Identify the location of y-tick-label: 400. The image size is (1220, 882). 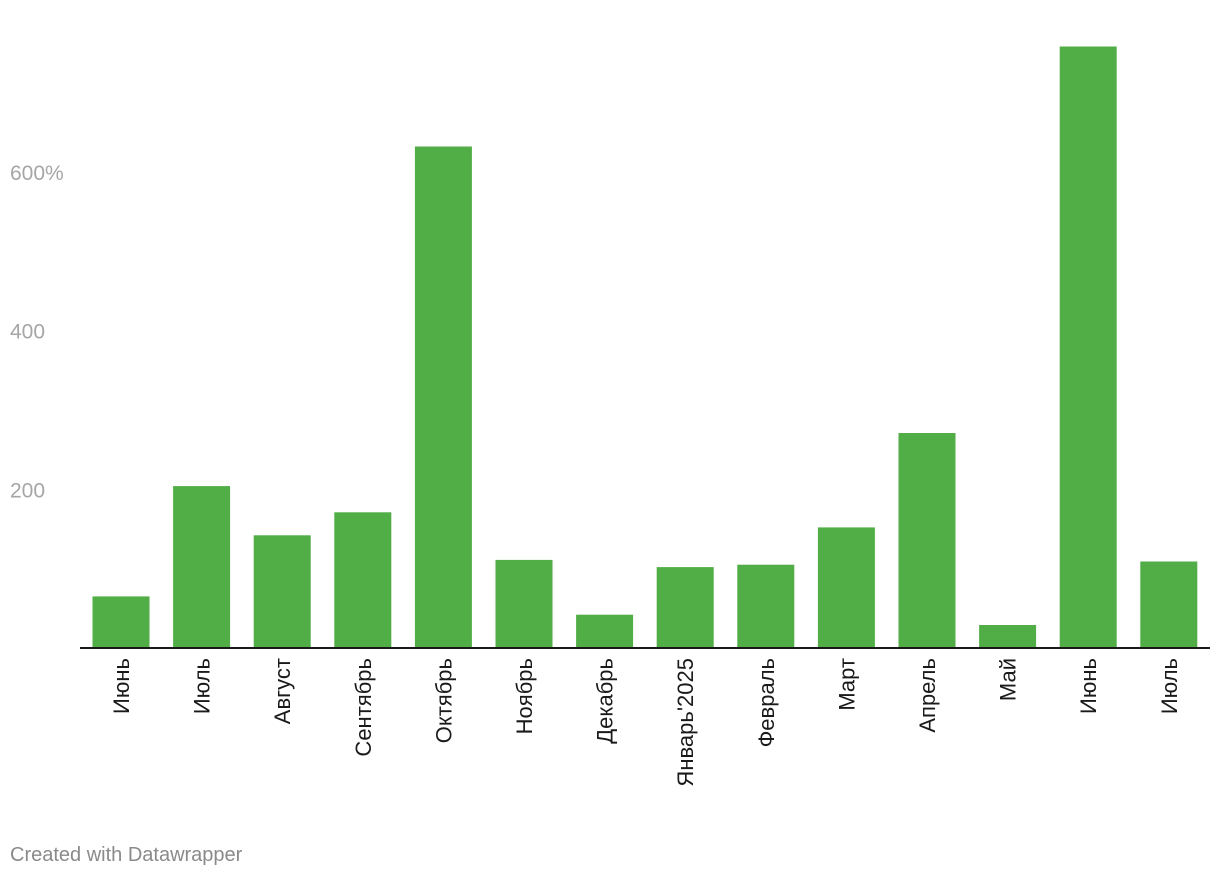
(27, 332).